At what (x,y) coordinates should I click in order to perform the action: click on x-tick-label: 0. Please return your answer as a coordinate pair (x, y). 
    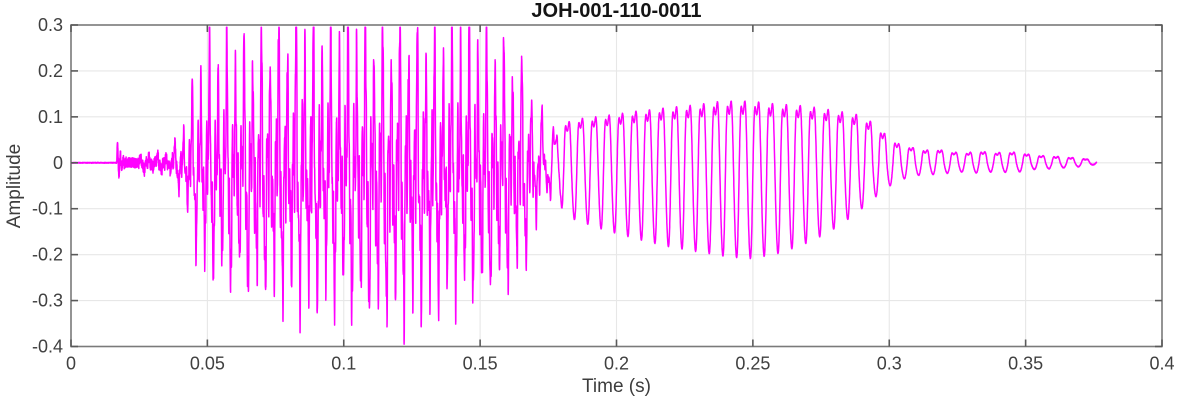
    Looking at the image, I should click on (71, 364).